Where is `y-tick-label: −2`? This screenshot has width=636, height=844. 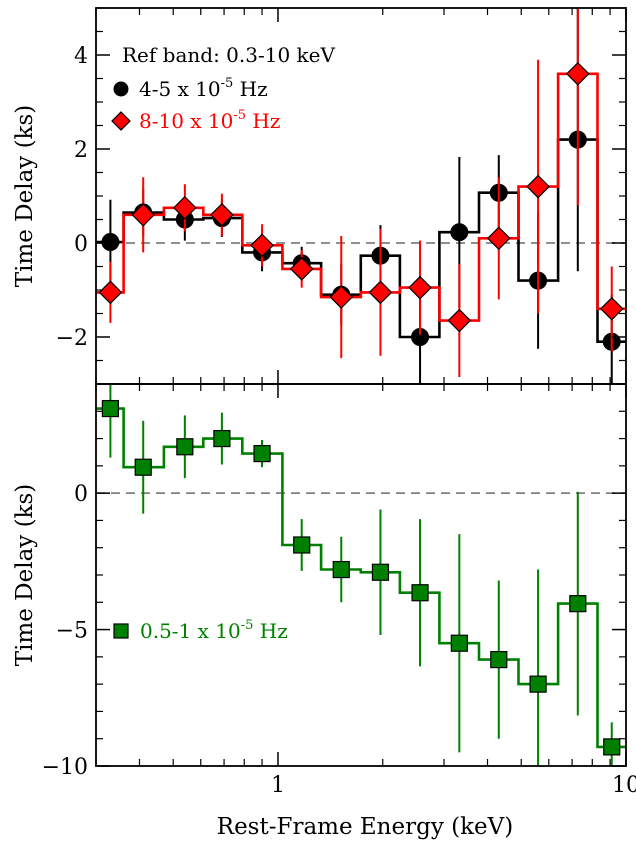 y-tick-label: −2 is located at coordinates (72, 338).